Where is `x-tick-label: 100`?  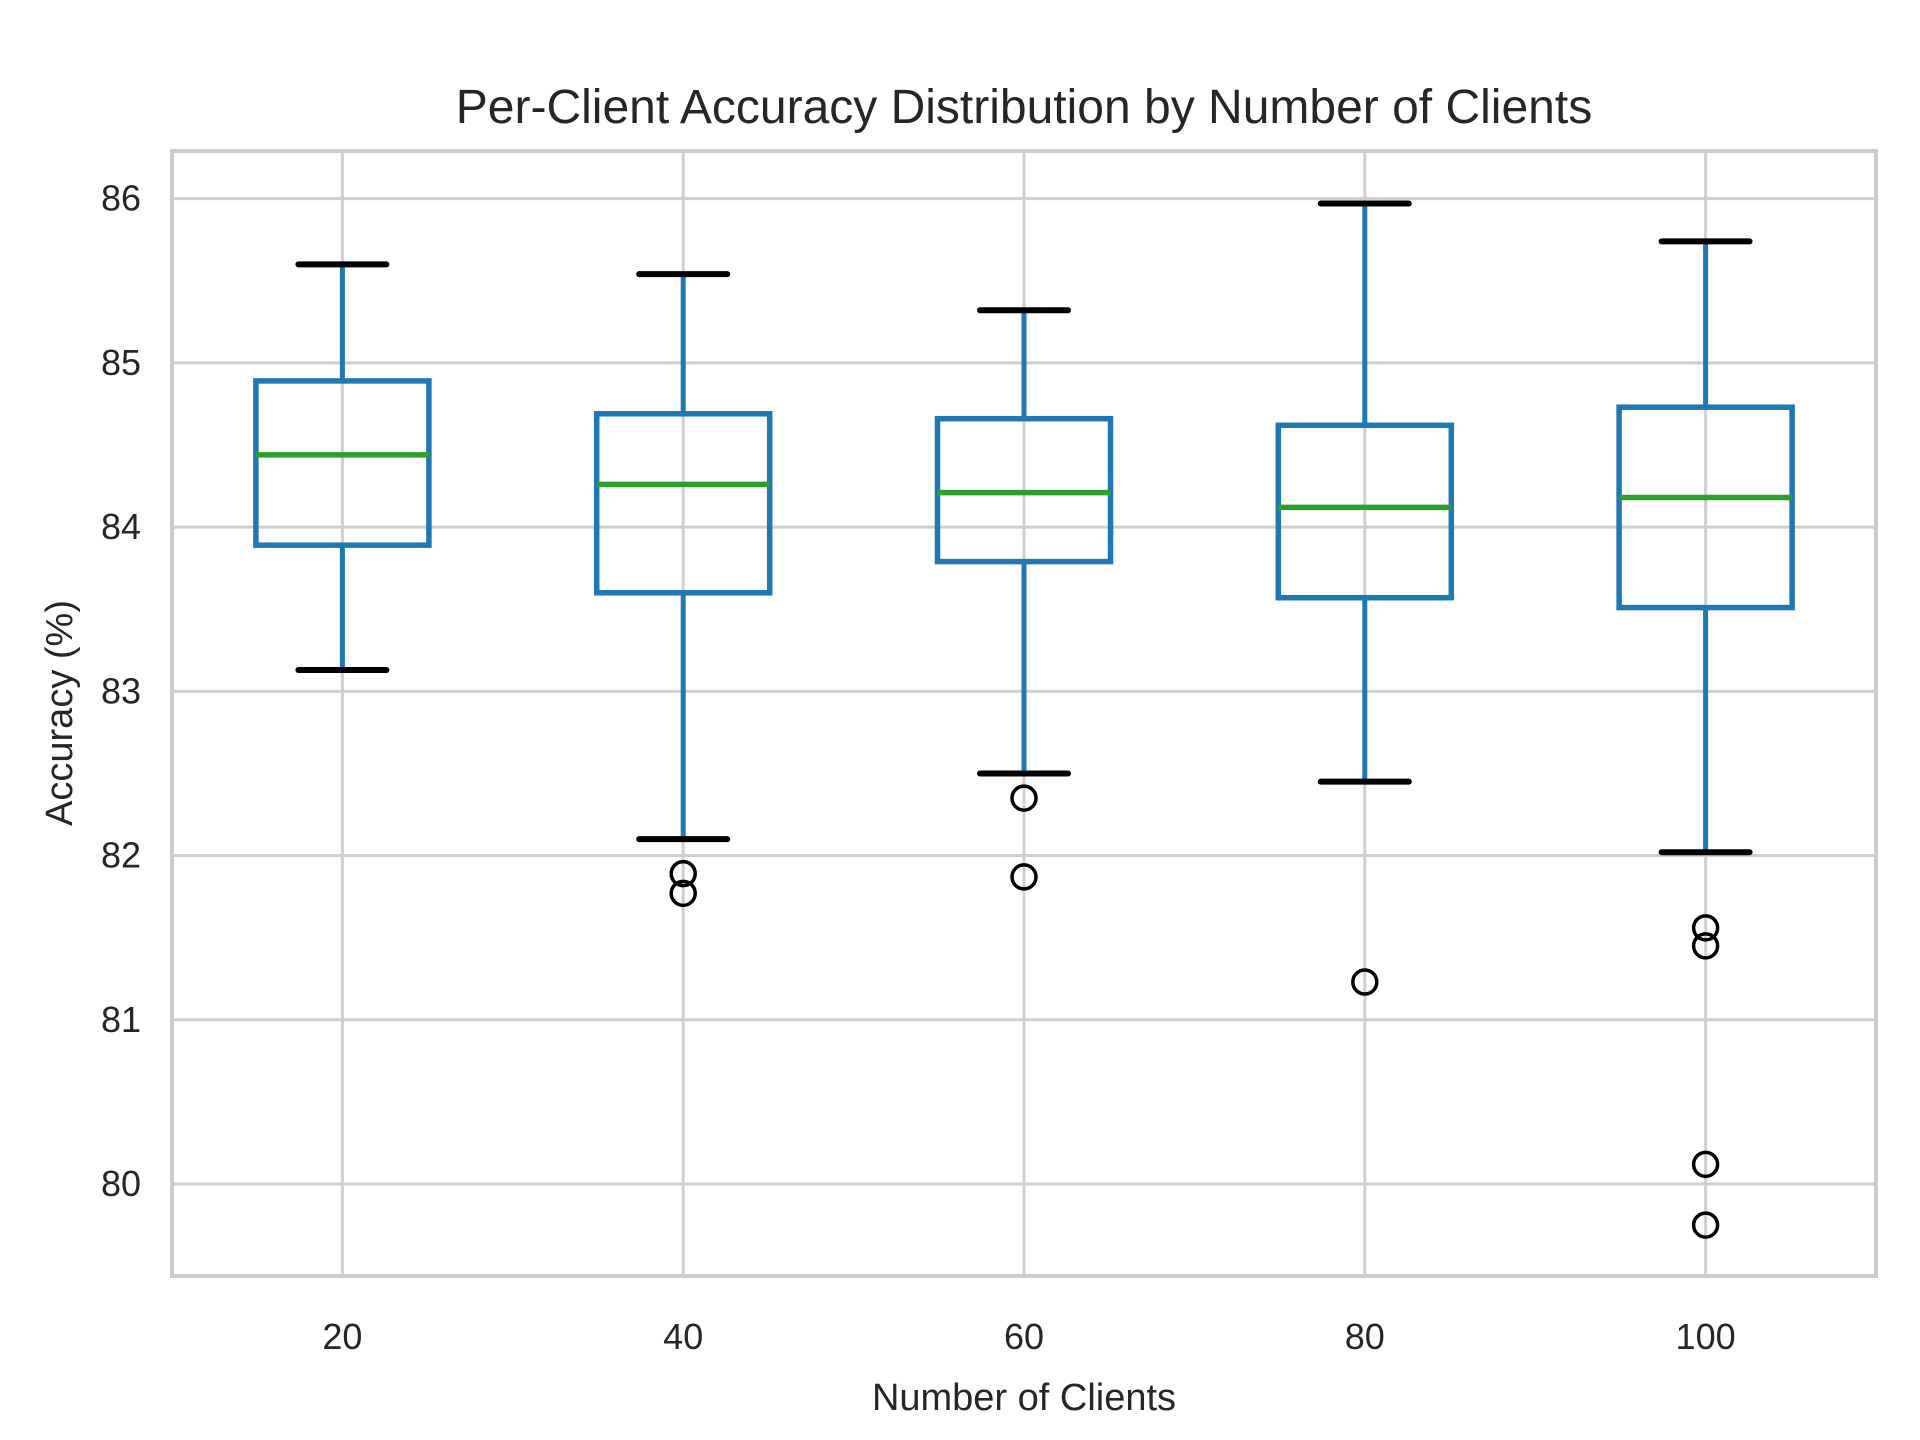
x-tick-label: 100 is located at coordinates (1706, 1336).